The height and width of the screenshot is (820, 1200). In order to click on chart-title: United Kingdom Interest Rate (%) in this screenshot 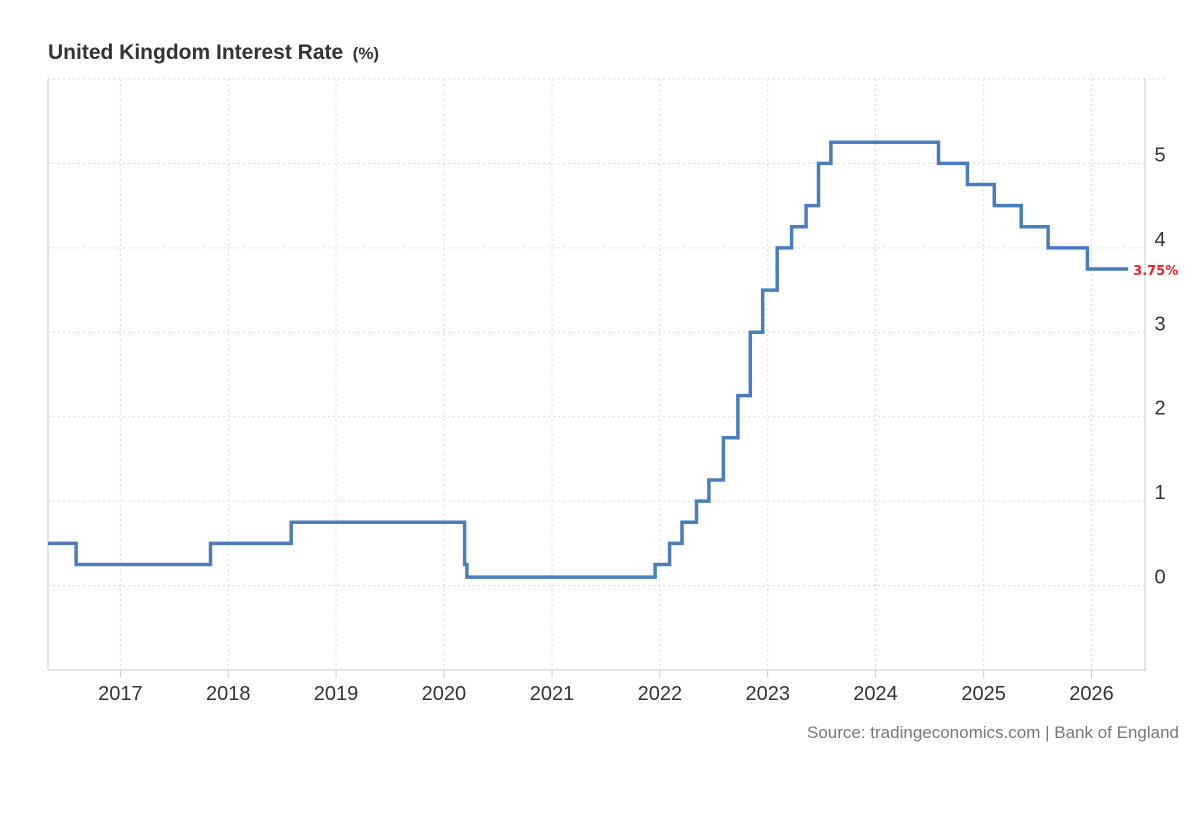, I will do `click(213, 52)`.